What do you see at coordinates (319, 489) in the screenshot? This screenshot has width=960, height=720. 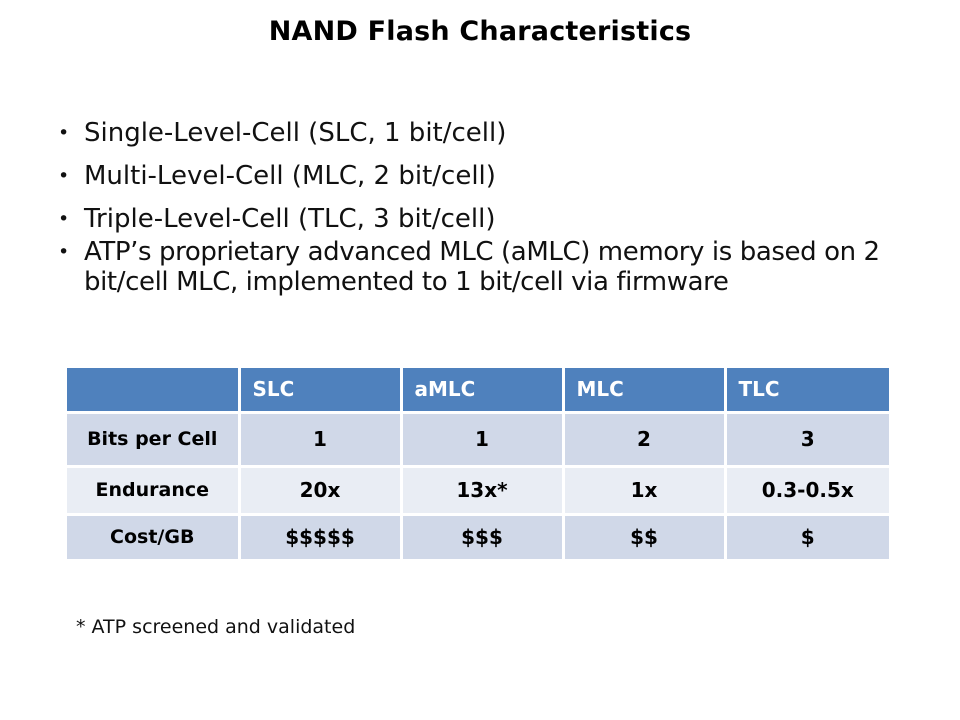 I see `cell-endurance-slc: 20x` at bounding box center [319, 489].